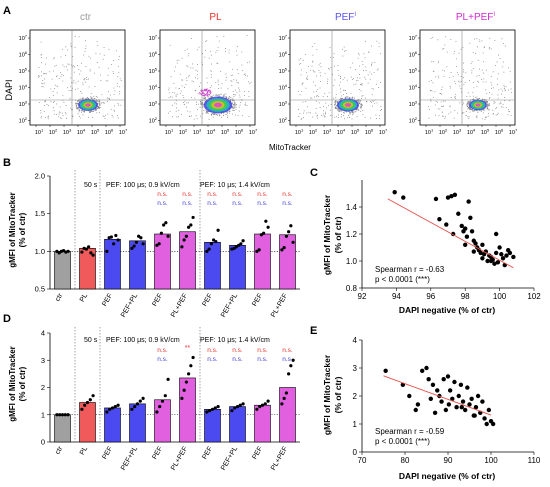  I want to click on flow-x-tick-label: 10², so click(443, 132).